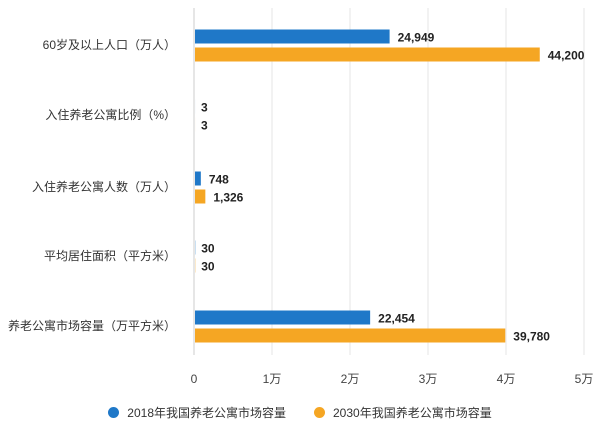 This screenshot has height=448, width=600. I want to click on category-label: 养老公寓市场容量（万平方米）, so click(92, 325).